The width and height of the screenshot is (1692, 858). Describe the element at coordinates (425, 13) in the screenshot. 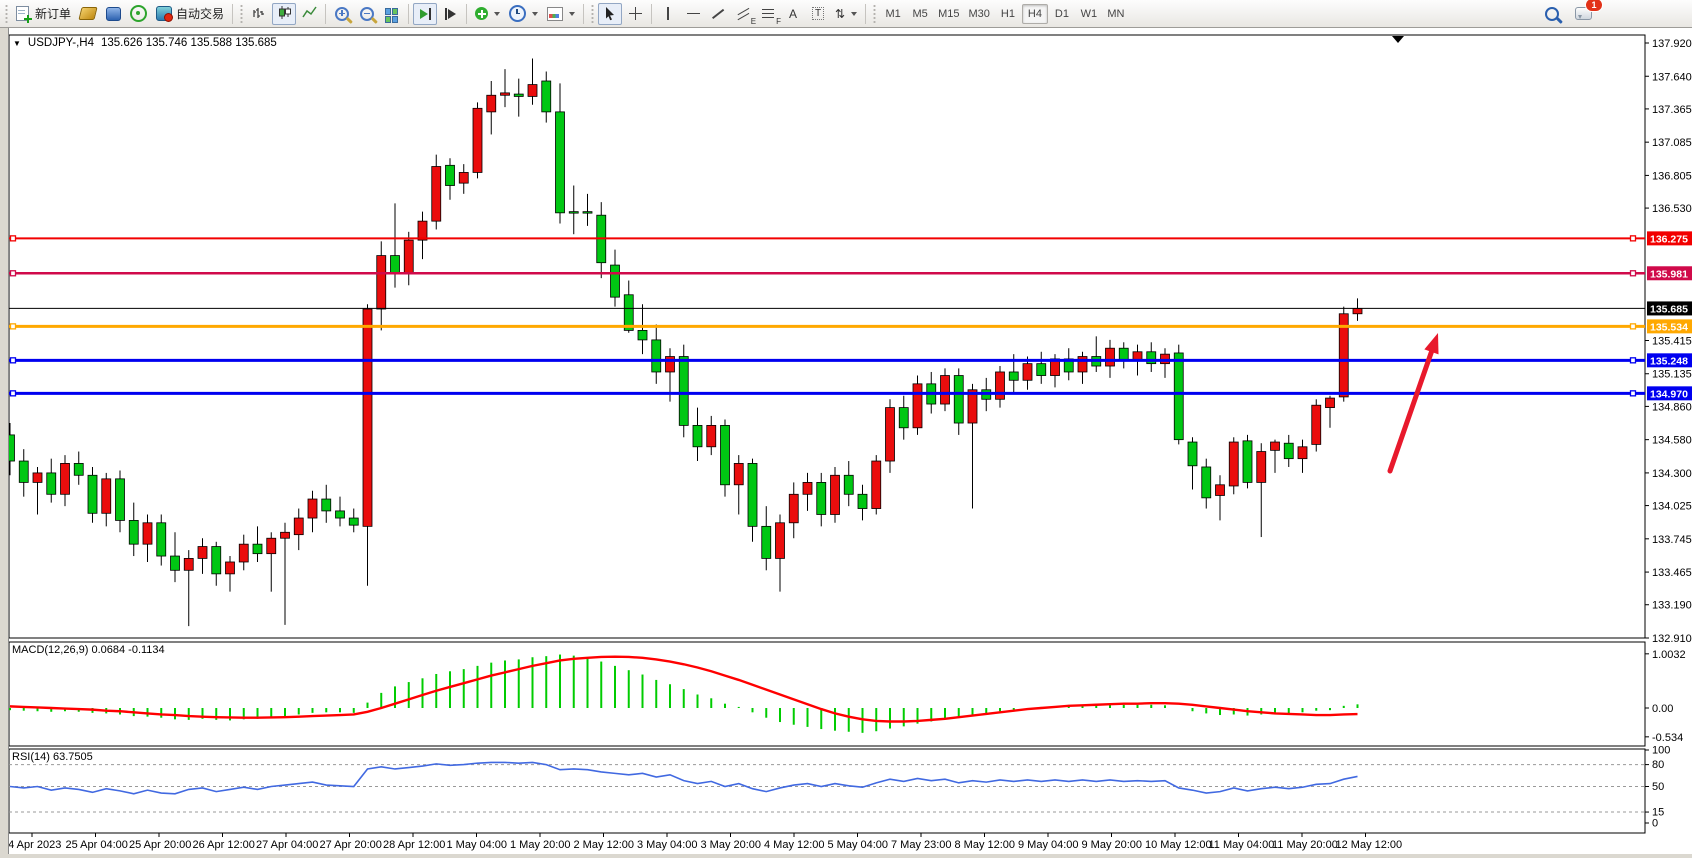

I see `auto-scroll-button` at that location.